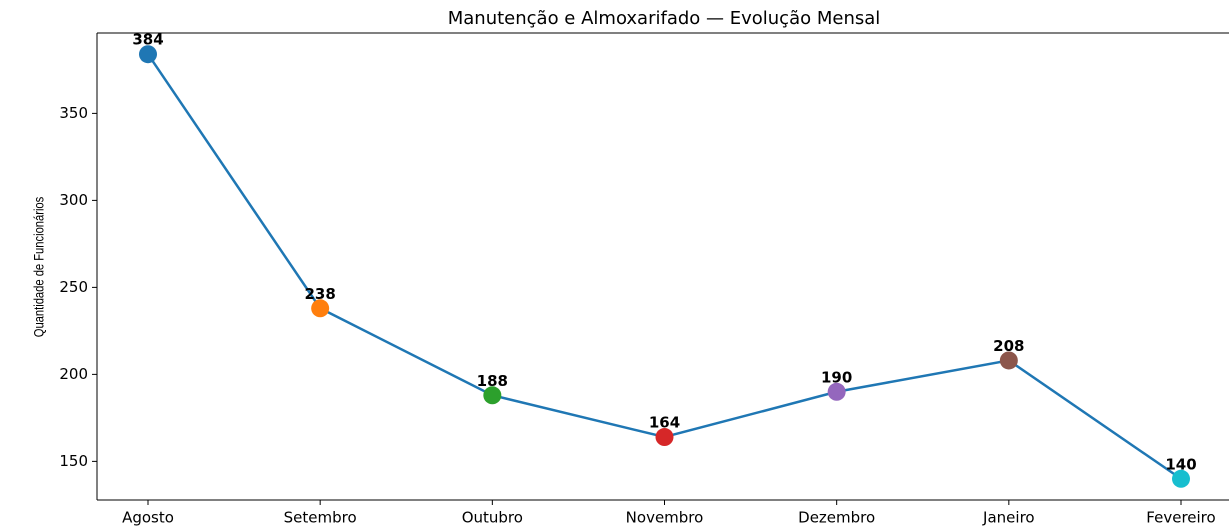 This screenshot has height=526, width=1230. I want to click on x-tick-label: Setembro, so click(320, 517).